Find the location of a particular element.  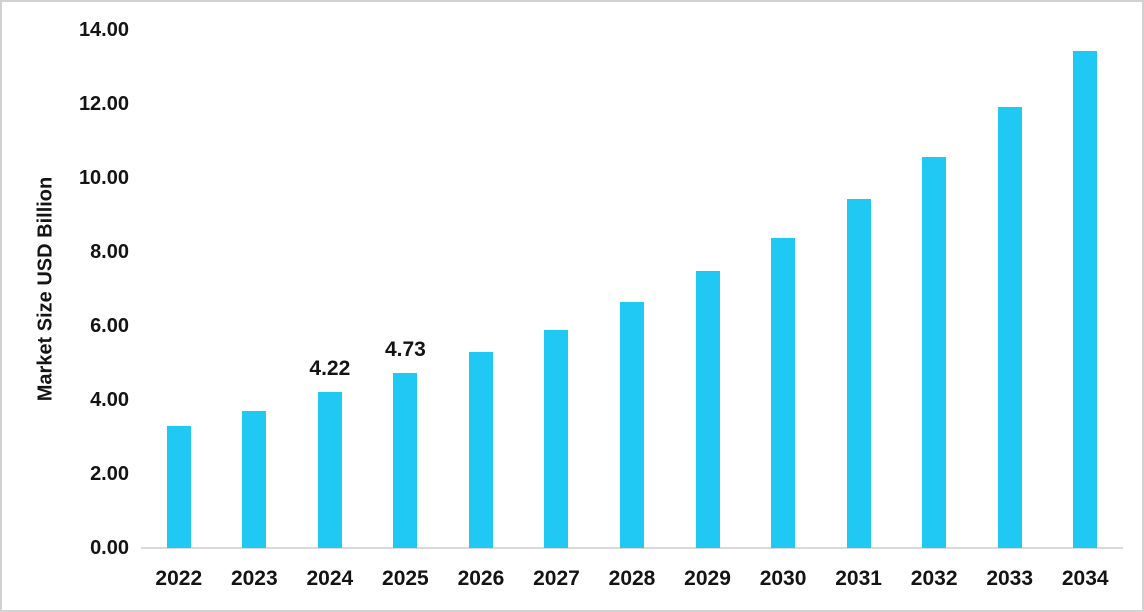

x-tick-label-2030: 2030 is located at coordinates (783, 578).